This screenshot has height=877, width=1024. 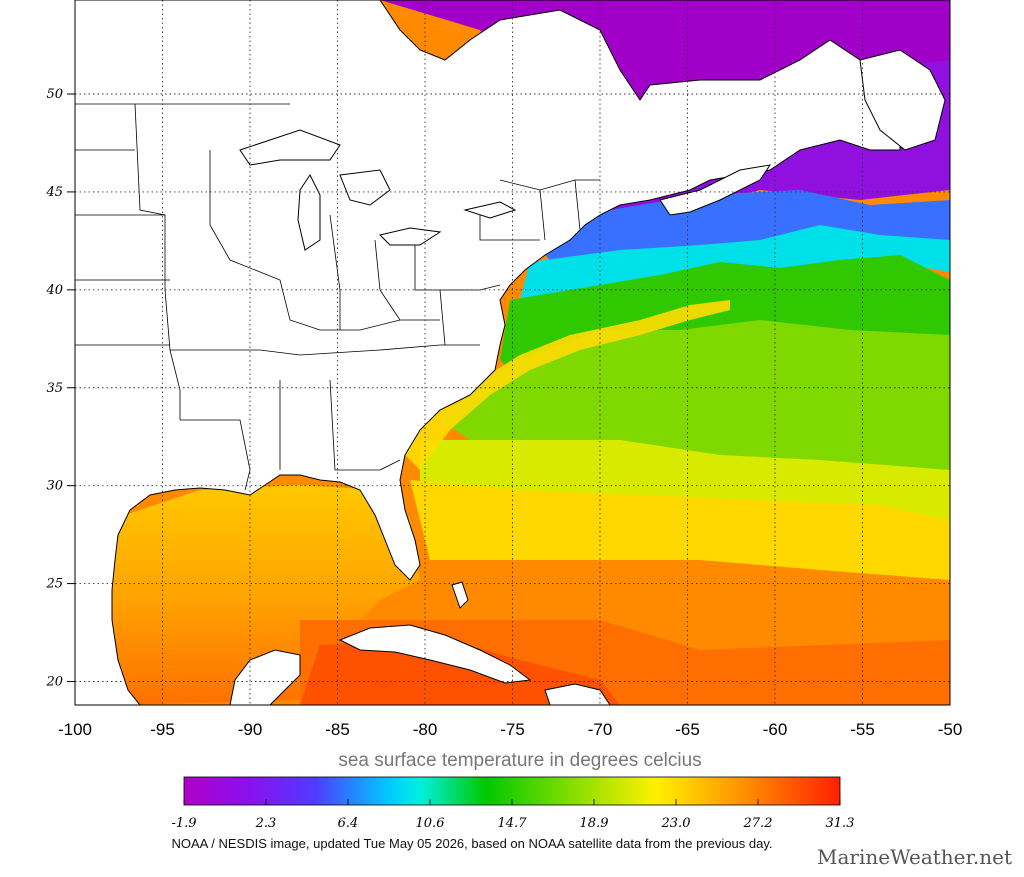 What do you see at coordinates (54, 682) in the screenshot?
I see `lat-tick-label: 20` at bounding box center [54, 682].